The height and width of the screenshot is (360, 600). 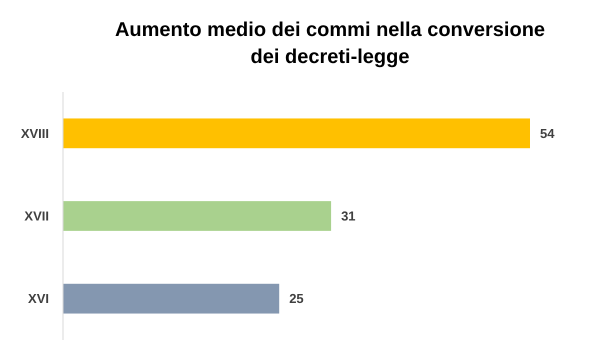 What do you see at coordinates (34, 133) in the screenshot?
I see `y-tick-label: XVIII` at bounding box center [34, 133].